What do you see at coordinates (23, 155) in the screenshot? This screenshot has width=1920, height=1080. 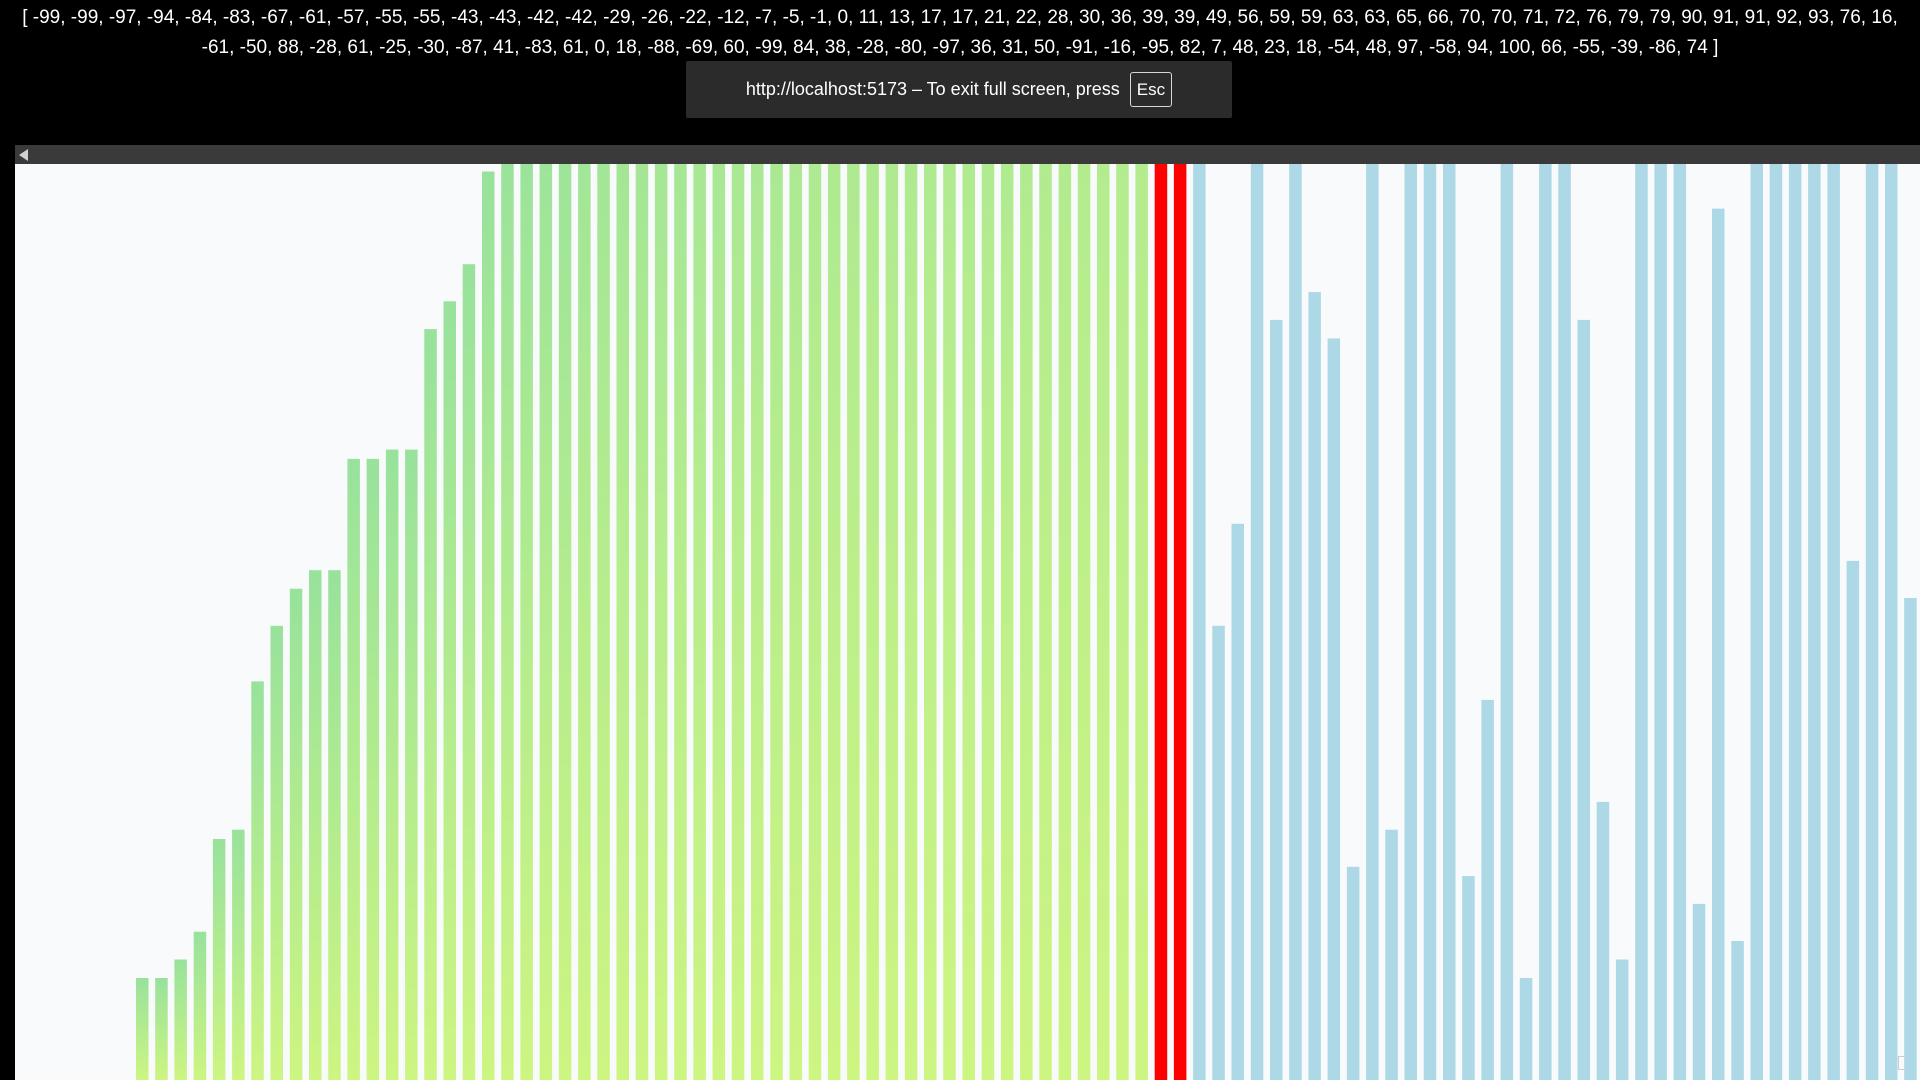 I see `scroll-left-arrow-icon` at bounding box center [23, 155].